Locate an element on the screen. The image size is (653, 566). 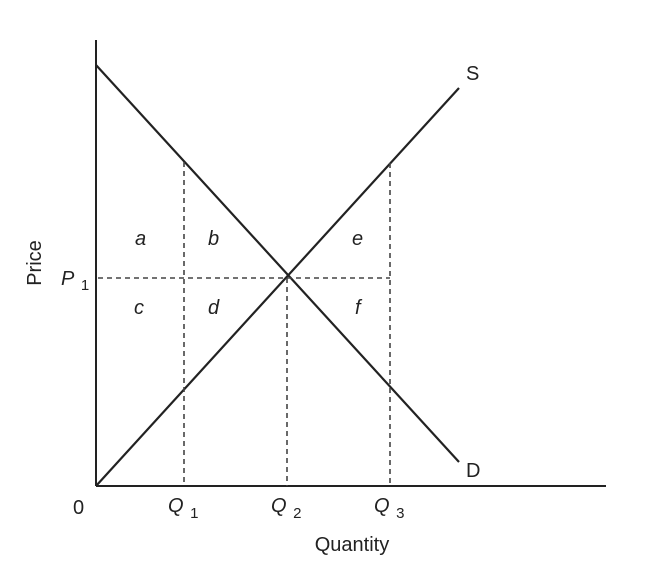
quantity-q1-label: Q 1 is located at coordinates (183, 508).